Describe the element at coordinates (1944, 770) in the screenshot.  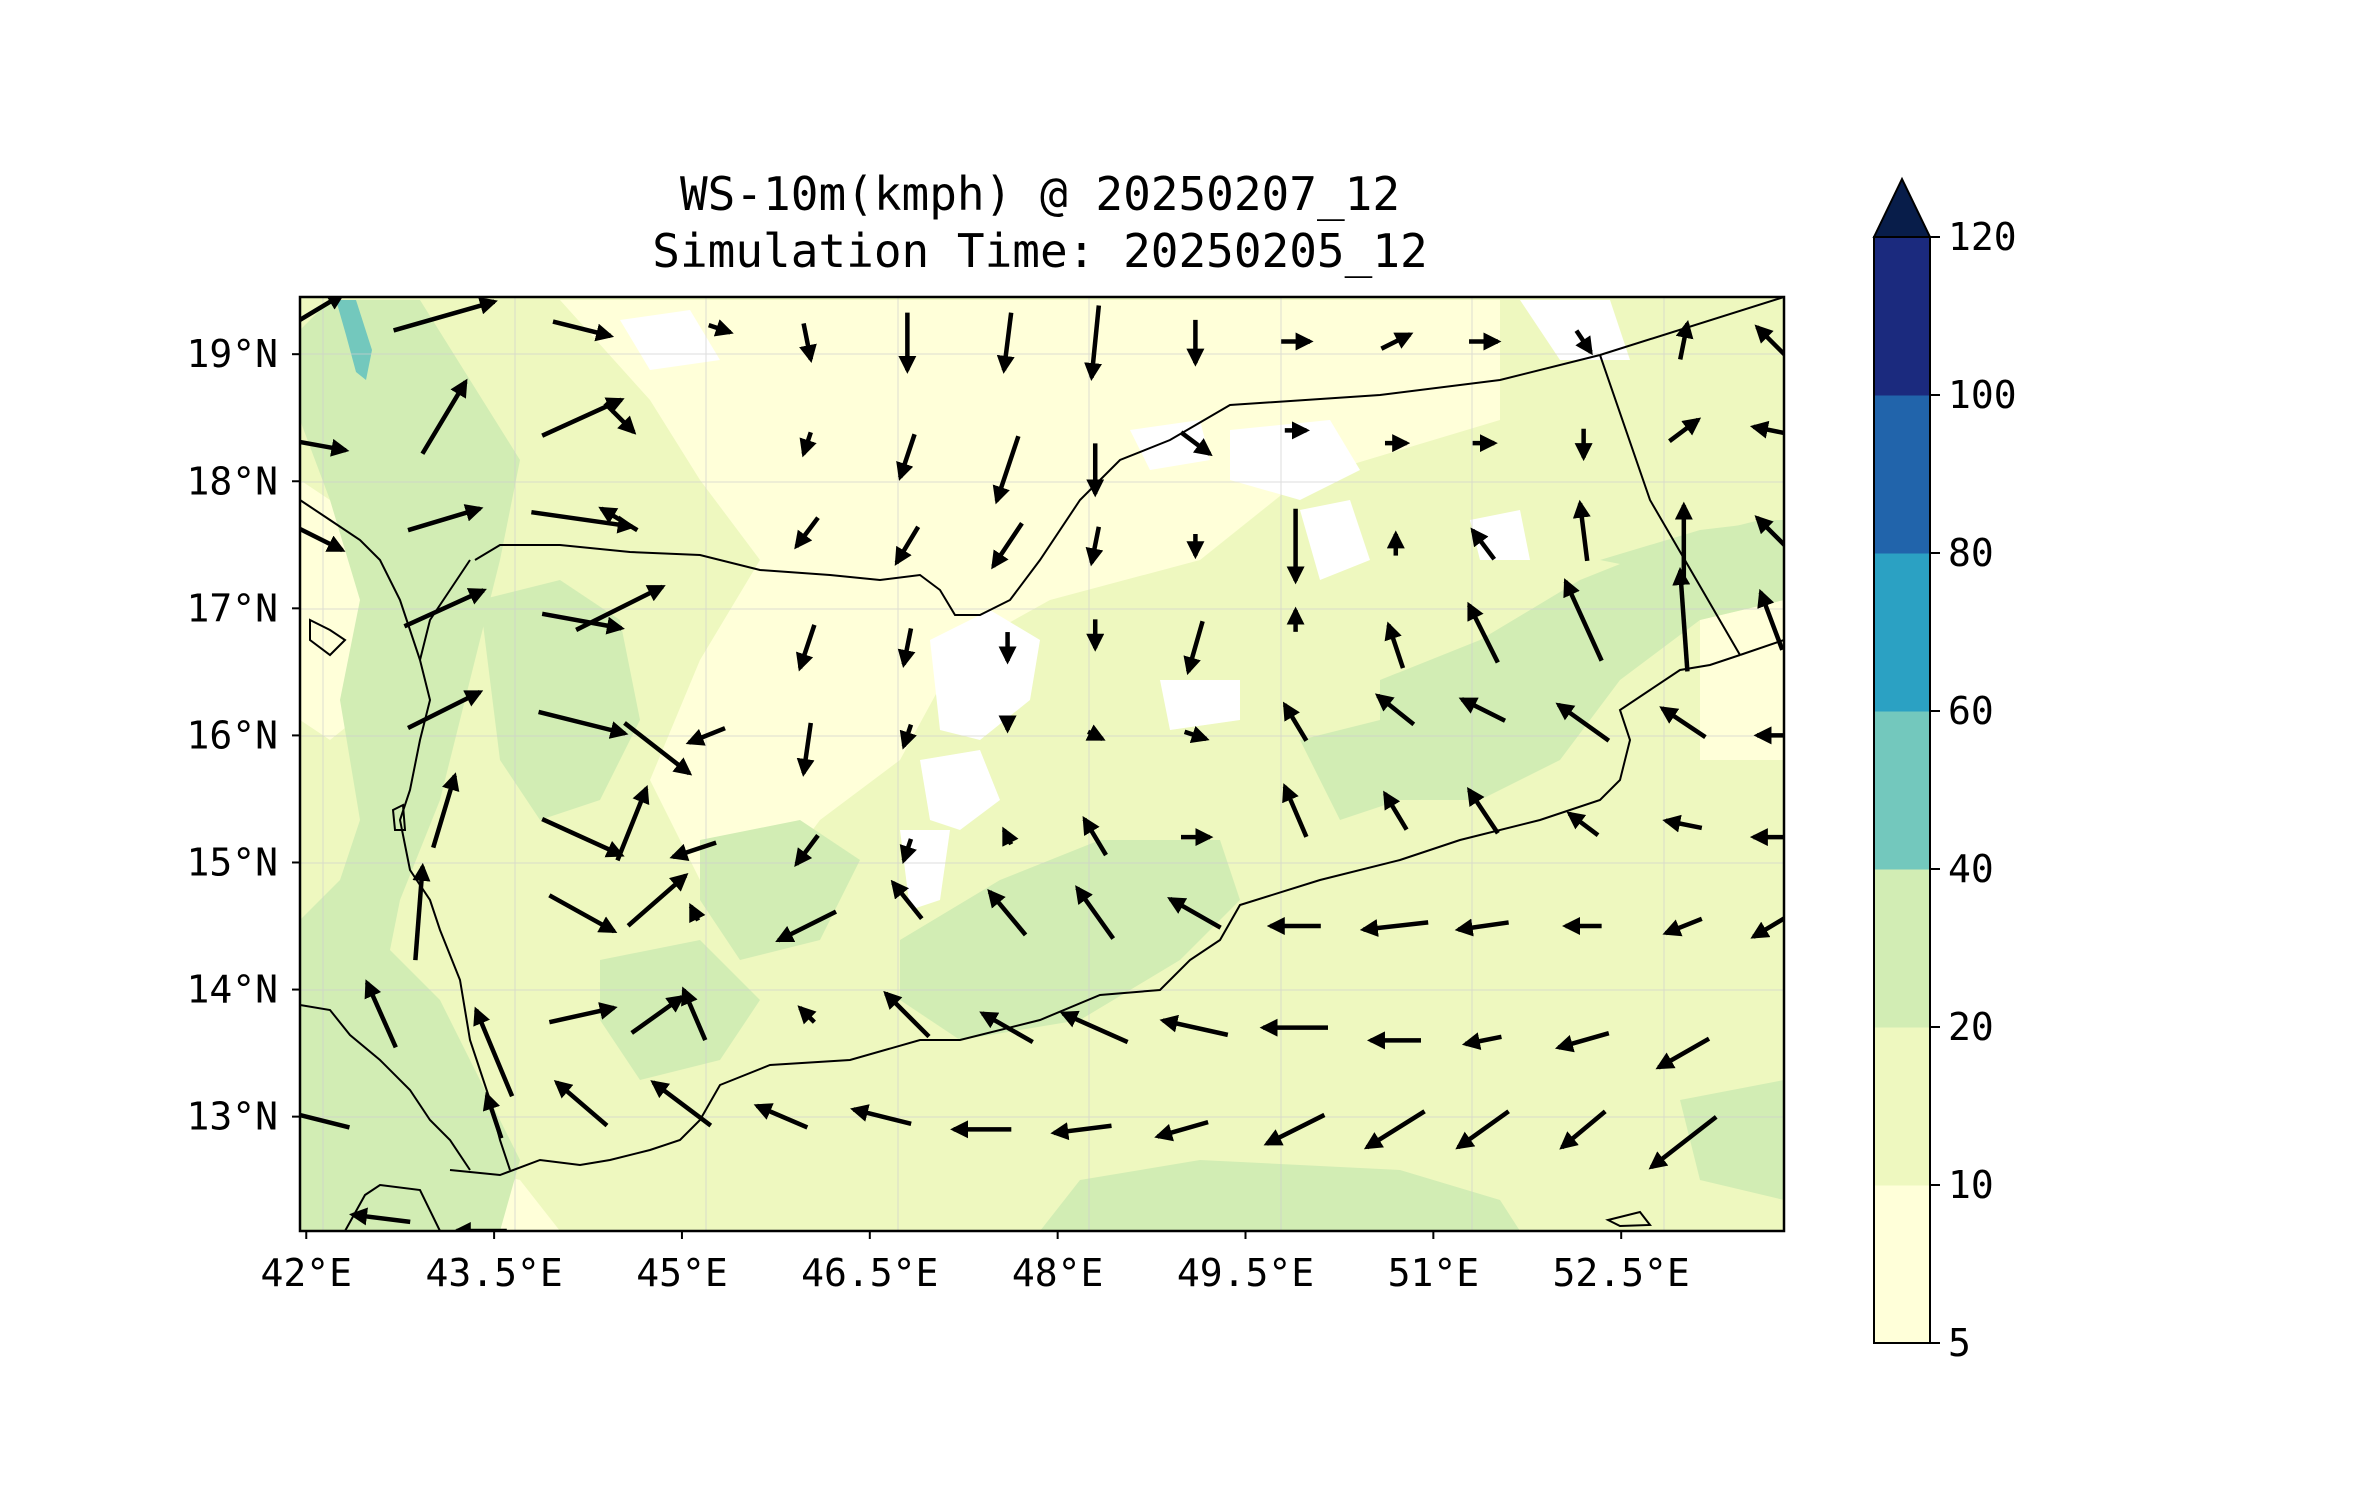
I see `colorbar: 5 10 20 40 60 80 100 120` at that location.